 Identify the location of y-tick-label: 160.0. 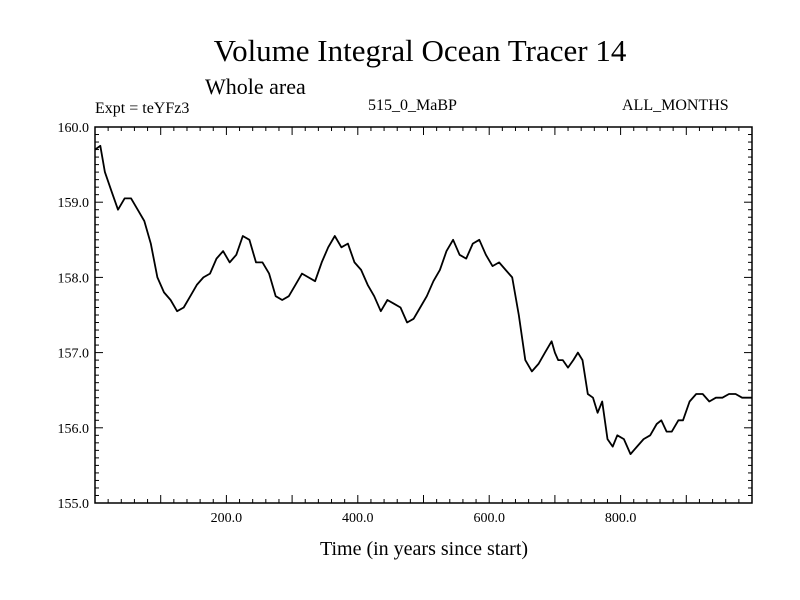
(74, 128).